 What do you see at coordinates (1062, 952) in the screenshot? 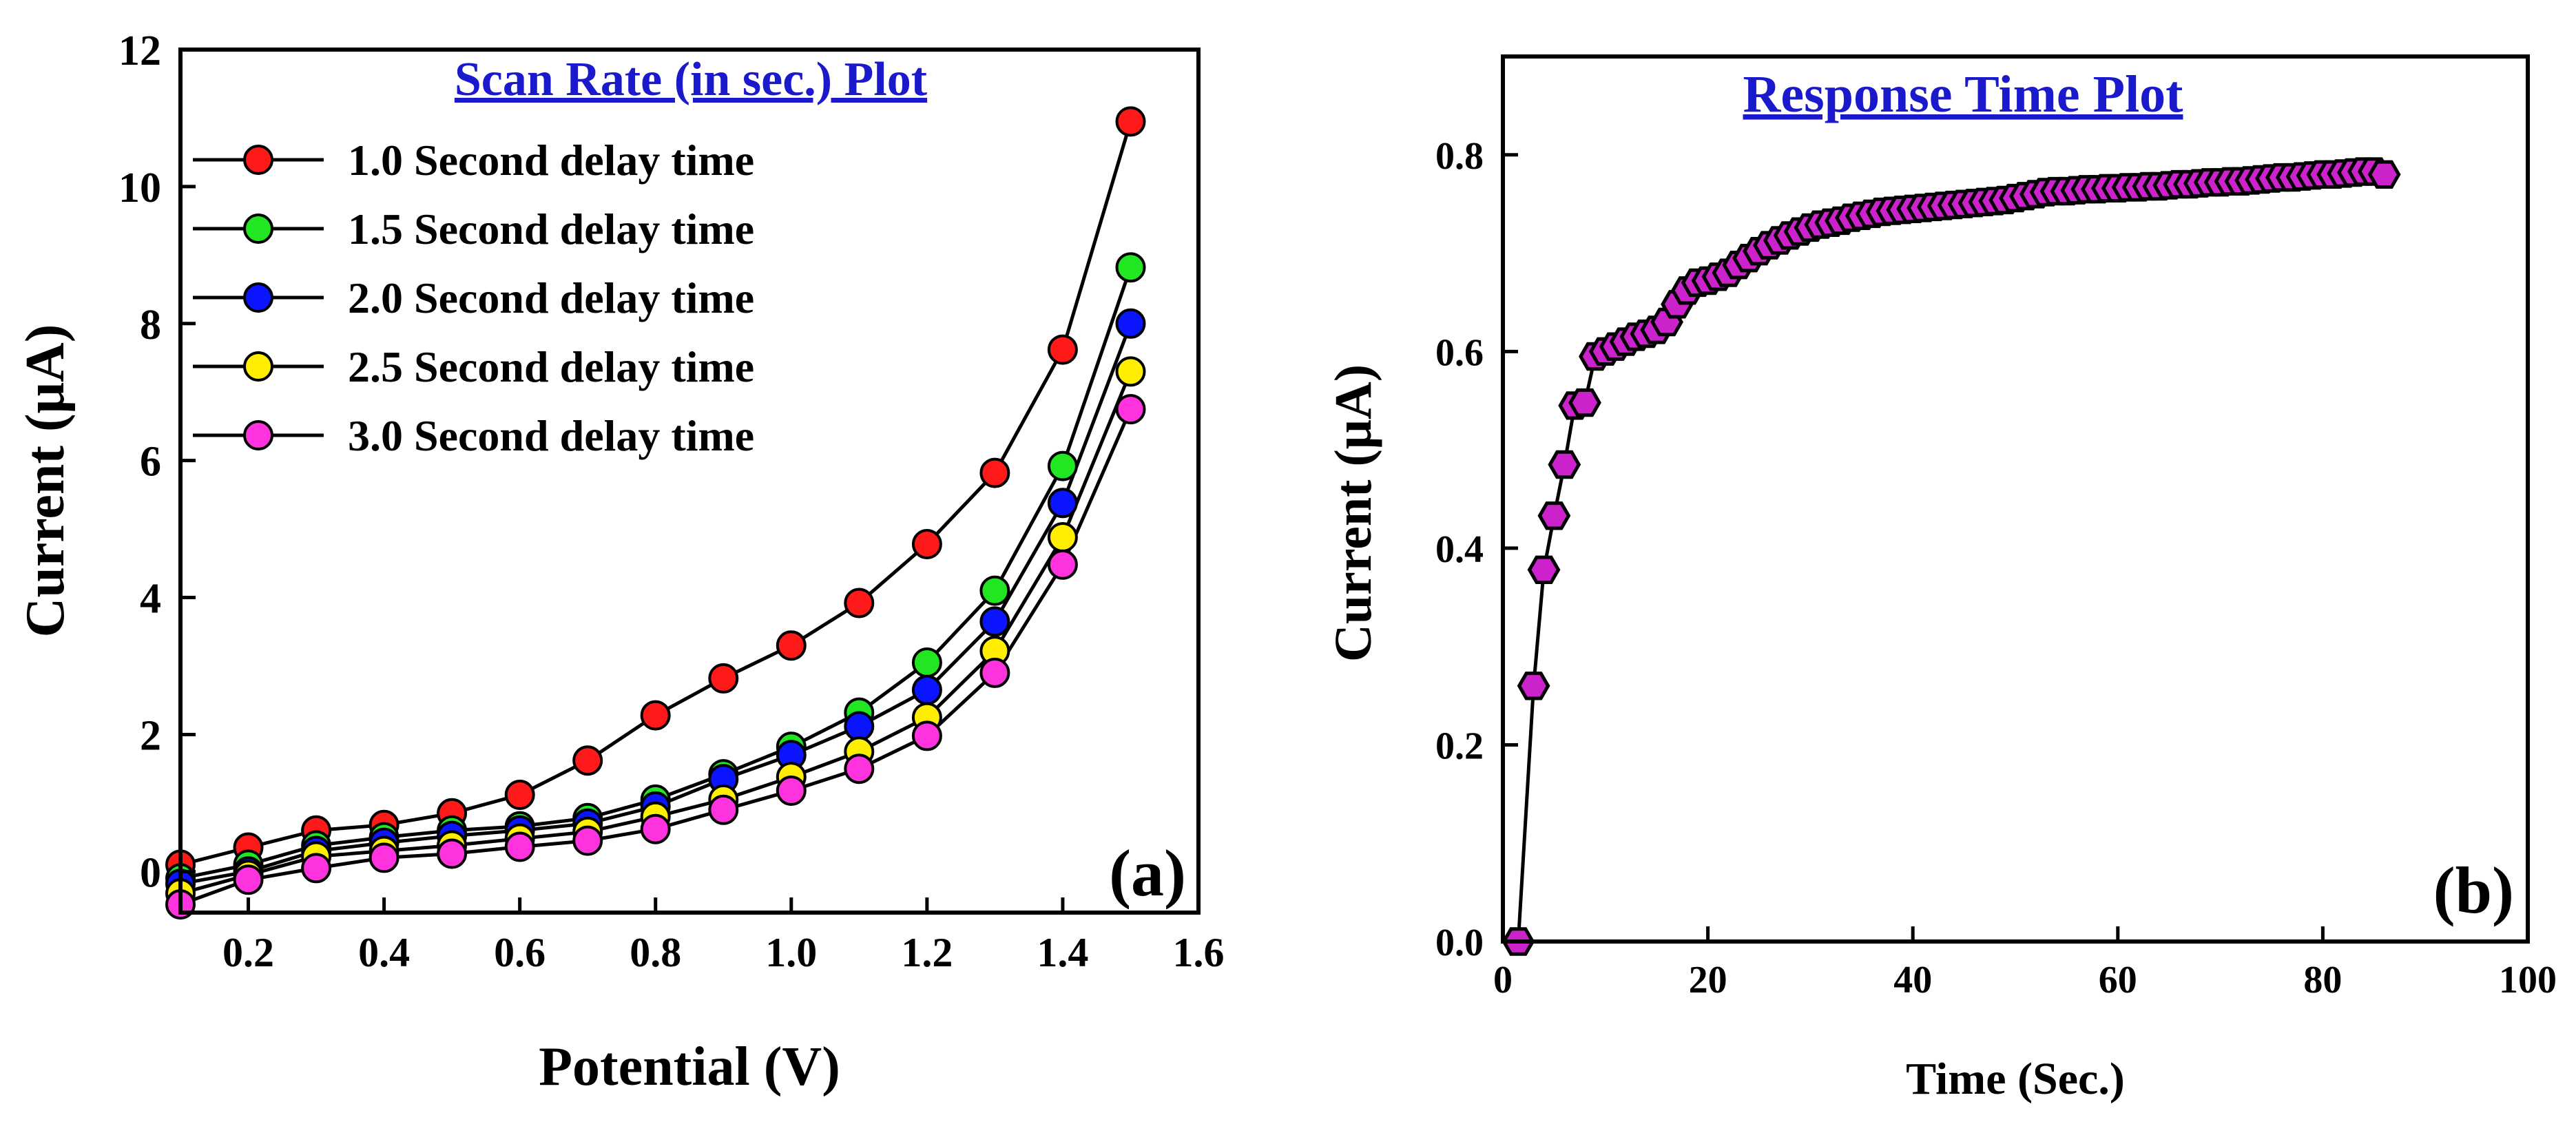
I see `chart-a-x-tick-label: 1.4` at bounding box center [1062, 952].